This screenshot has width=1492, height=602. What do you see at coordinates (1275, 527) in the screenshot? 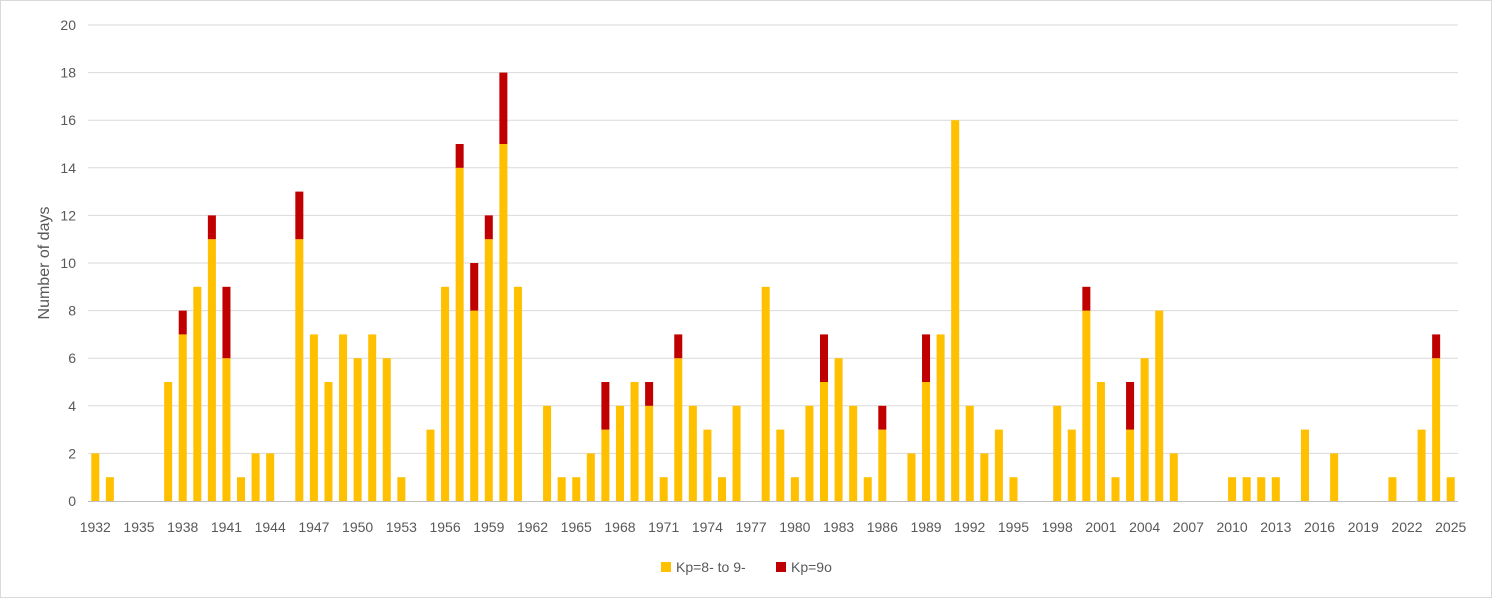
I see `x-tick-label: 2013` at bounding box center [1275, 527].